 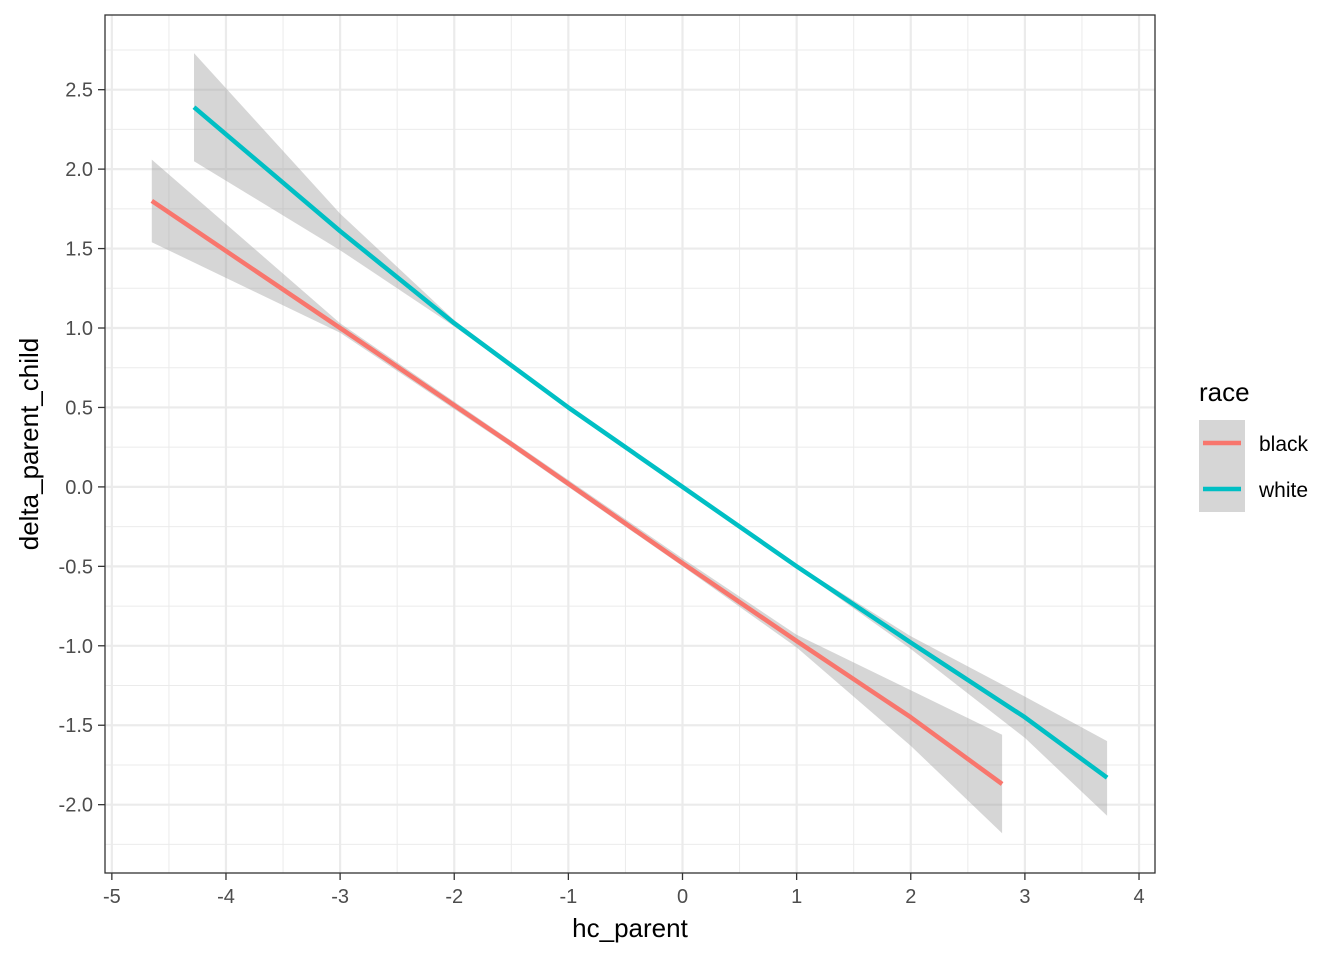 I want to click on y-tick-label: 1.5, so click(x=79, y=250).